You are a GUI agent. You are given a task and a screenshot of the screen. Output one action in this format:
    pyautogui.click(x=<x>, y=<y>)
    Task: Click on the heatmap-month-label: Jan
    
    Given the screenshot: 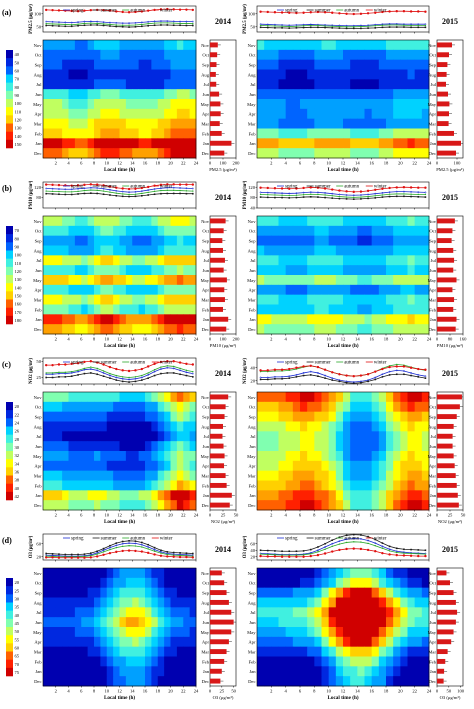 What is the action you would take?
    pyautogui.click(x=252, y=319)
    